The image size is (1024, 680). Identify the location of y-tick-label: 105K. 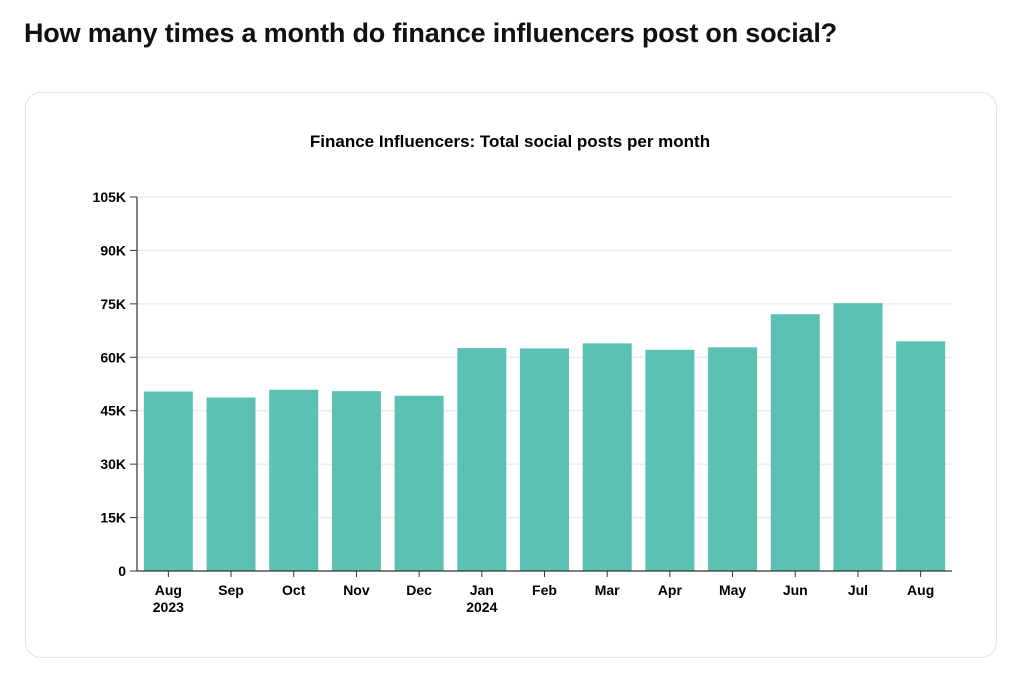
(109, 197).